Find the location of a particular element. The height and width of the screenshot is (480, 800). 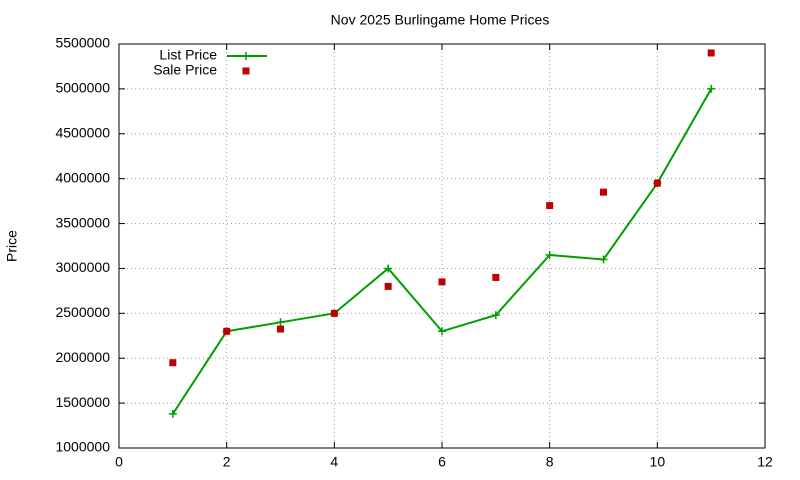

legend-label: List Price is located at coordinates (188, 55).